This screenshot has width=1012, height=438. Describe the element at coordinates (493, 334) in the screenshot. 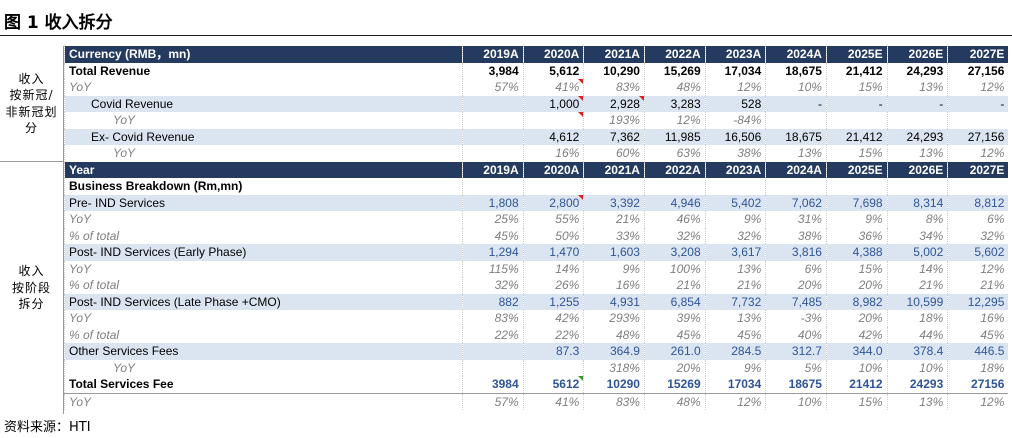

I see `table-cell: 22%` at that location.